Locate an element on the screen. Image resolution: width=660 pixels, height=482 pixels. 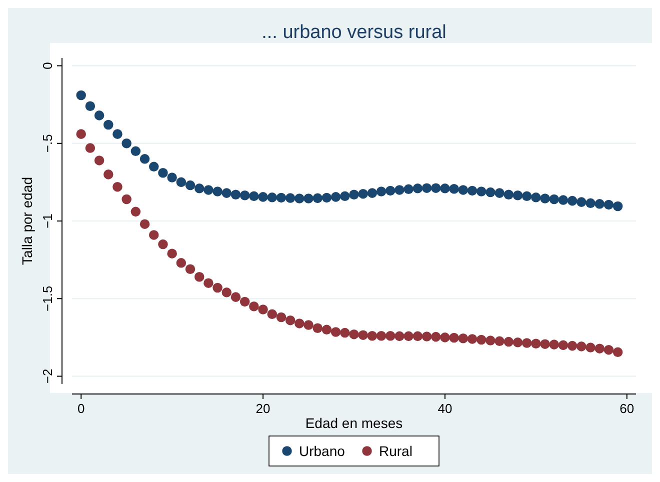
y-tick-label: −.5 is located at coordinates (47, 143).